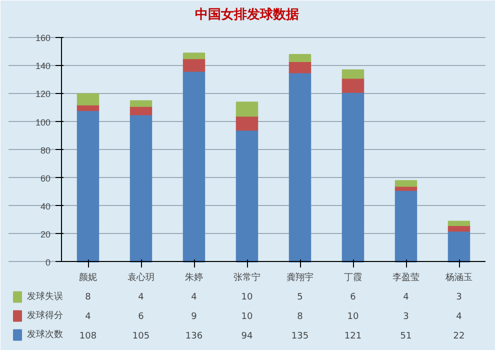 This screenshot has width=500, height=362. What do you see at coordinates (247, 277) in the screenshot?
I see `x-tick-label: 张常宁` at bounding box center [247, 277].